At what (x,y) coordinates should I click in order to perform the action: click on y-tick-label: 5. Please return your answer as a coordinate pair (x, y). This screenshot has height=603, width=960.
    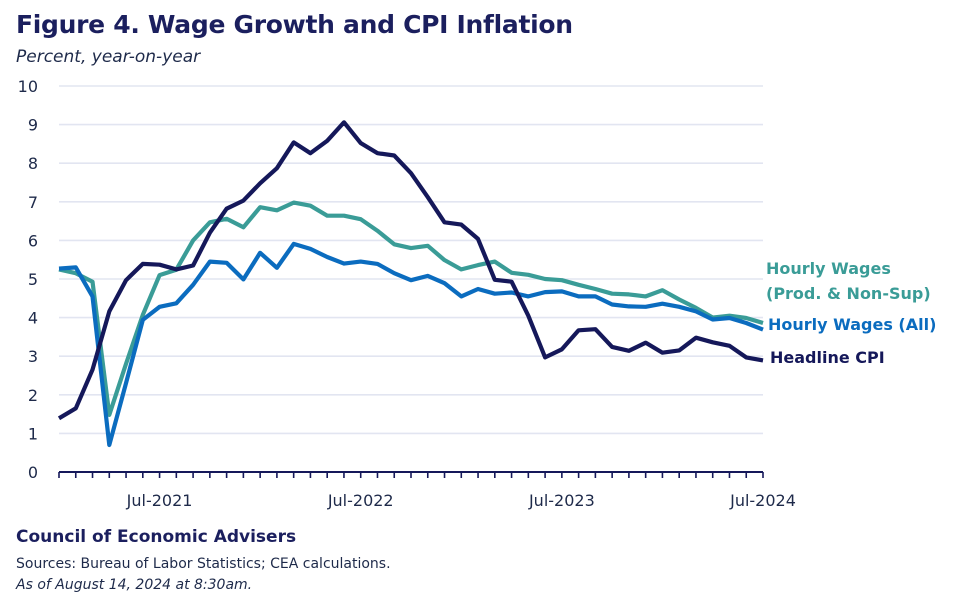
    Looking at the image, I should click on (33, 279).